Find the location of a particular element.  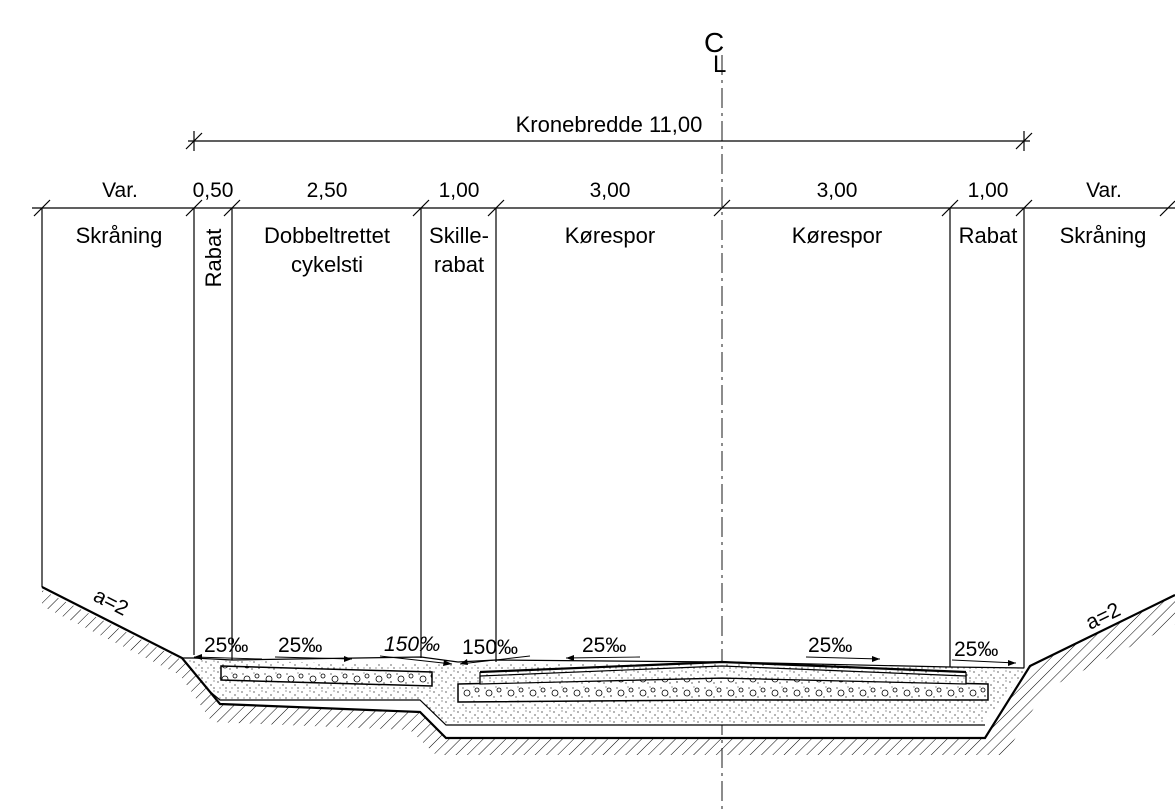

dim-lane-right: 3,00 is located at coordinates (837, 190).